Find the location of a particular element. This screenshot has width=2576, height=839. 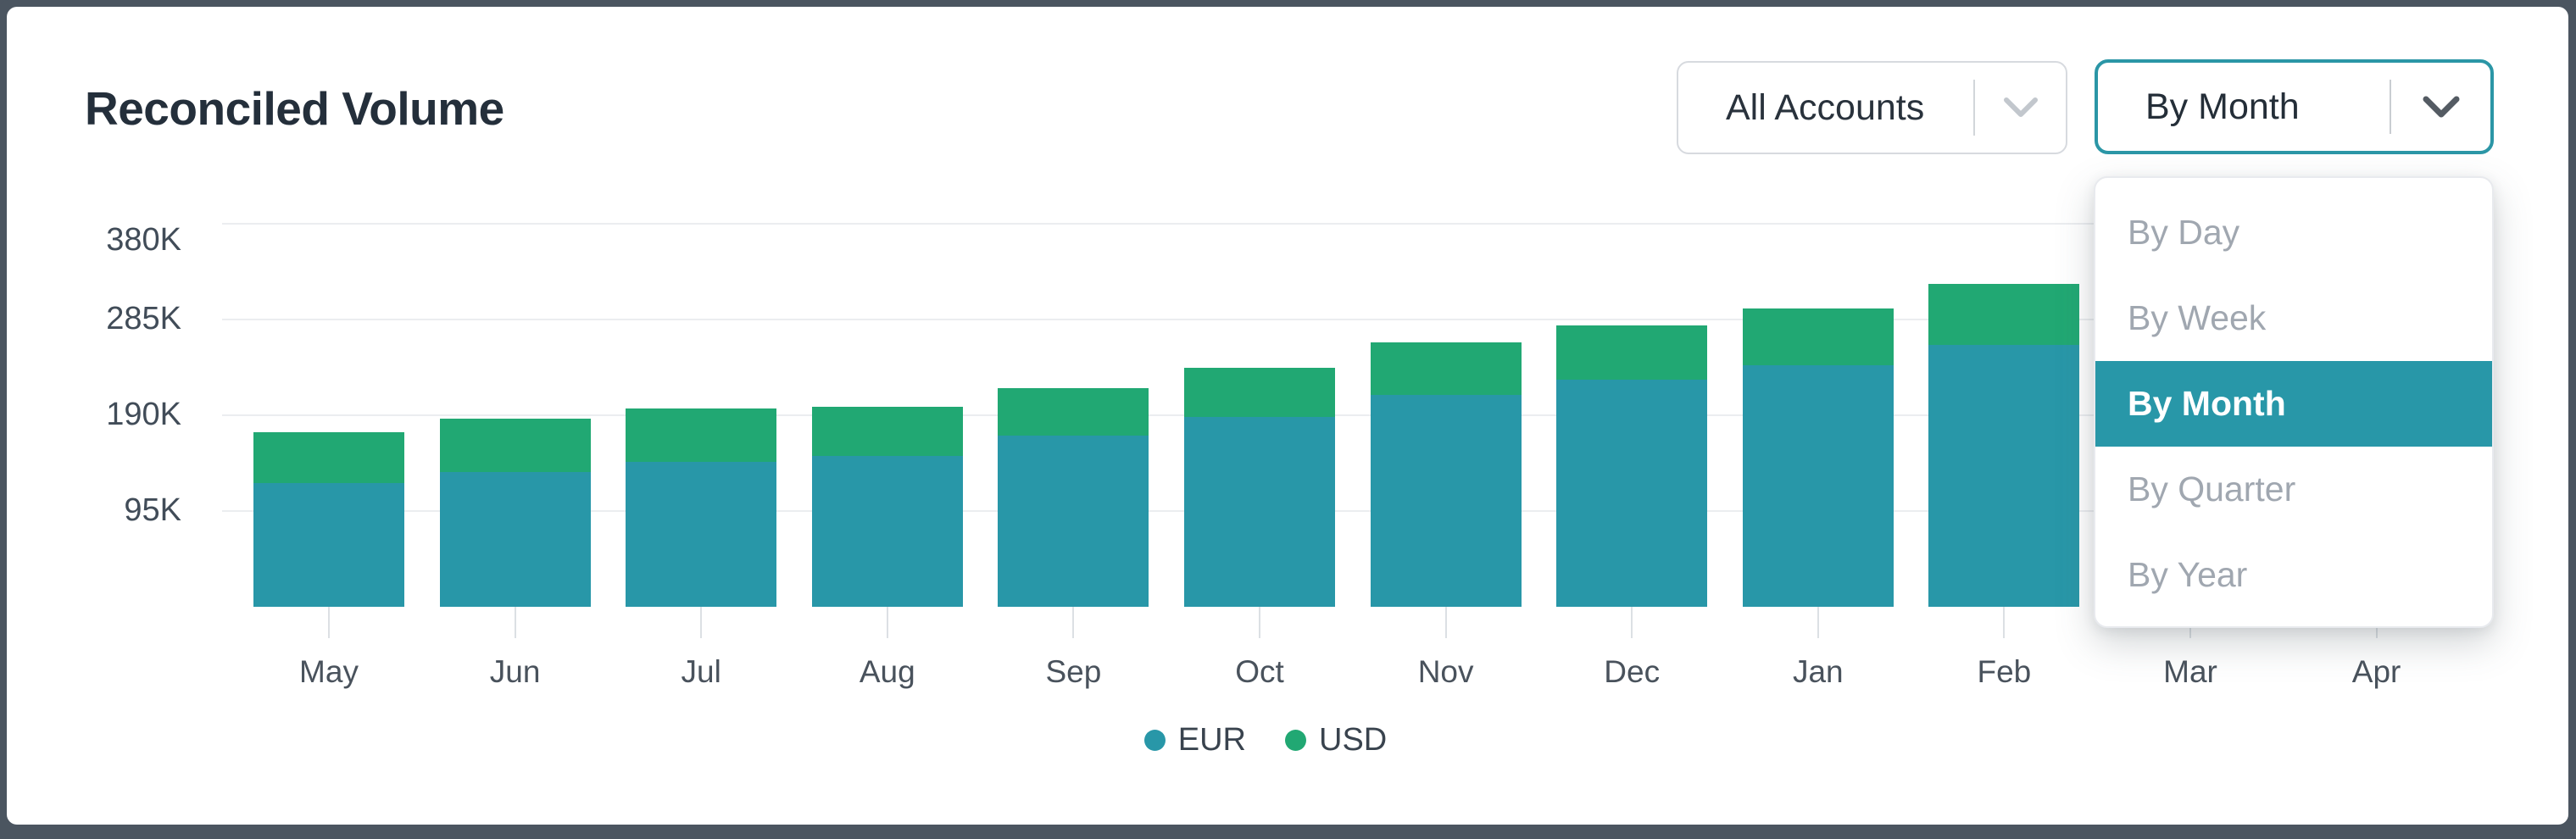

menu-item-by-month: By Month is located at coordinates (2293, 404).